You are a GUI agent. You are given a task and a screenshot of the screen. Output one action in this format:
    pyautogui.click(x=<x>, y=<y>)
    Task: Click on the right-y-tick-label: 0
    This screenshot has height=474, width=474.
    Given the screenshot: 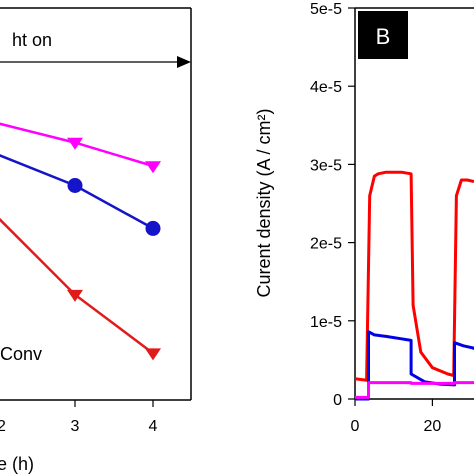 What is the action you would take?
    pyautogui.click(x=337, y=400)
    